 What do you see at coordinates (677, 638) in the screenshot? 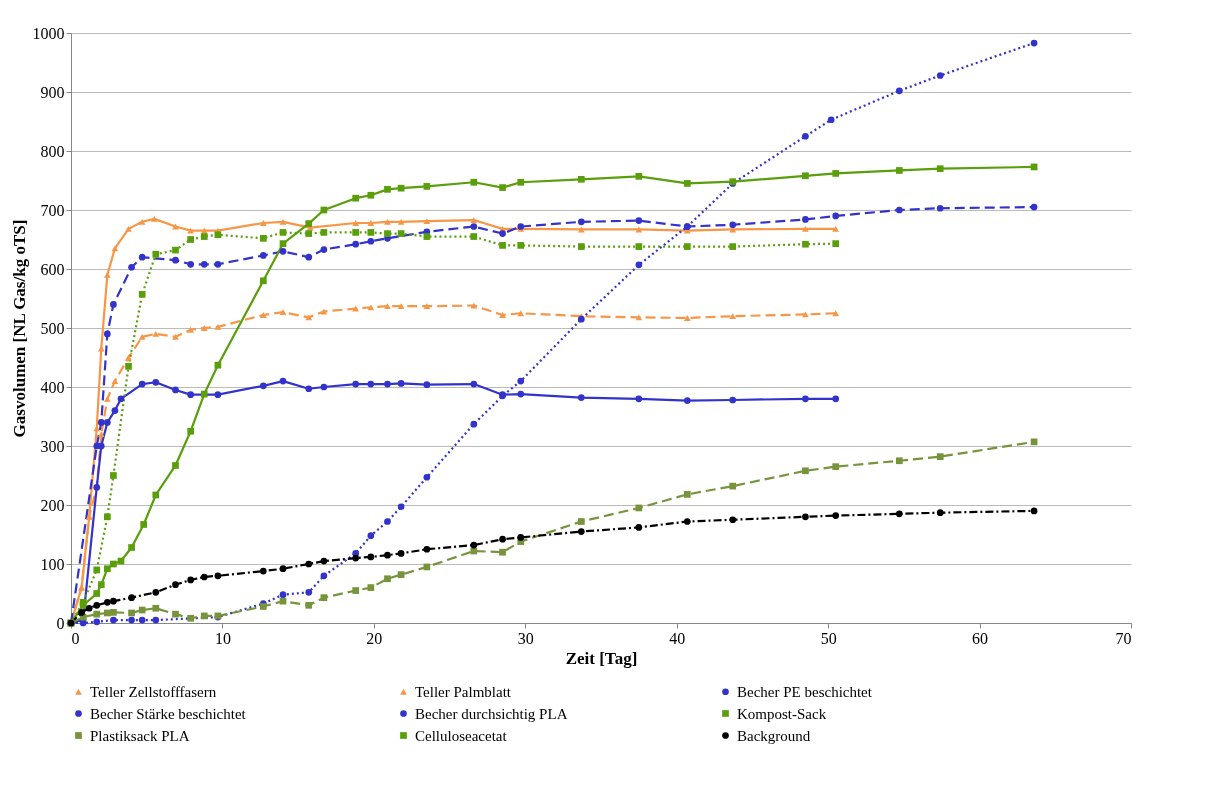
I see `x-tick-label: 40` at bounding box center [677, 638].